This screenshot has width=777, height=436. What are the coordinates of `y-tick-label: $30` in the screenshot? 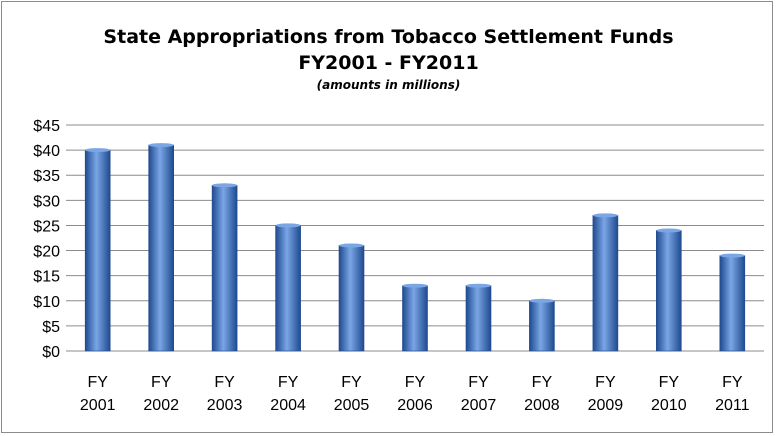 It's located at (46, 201).